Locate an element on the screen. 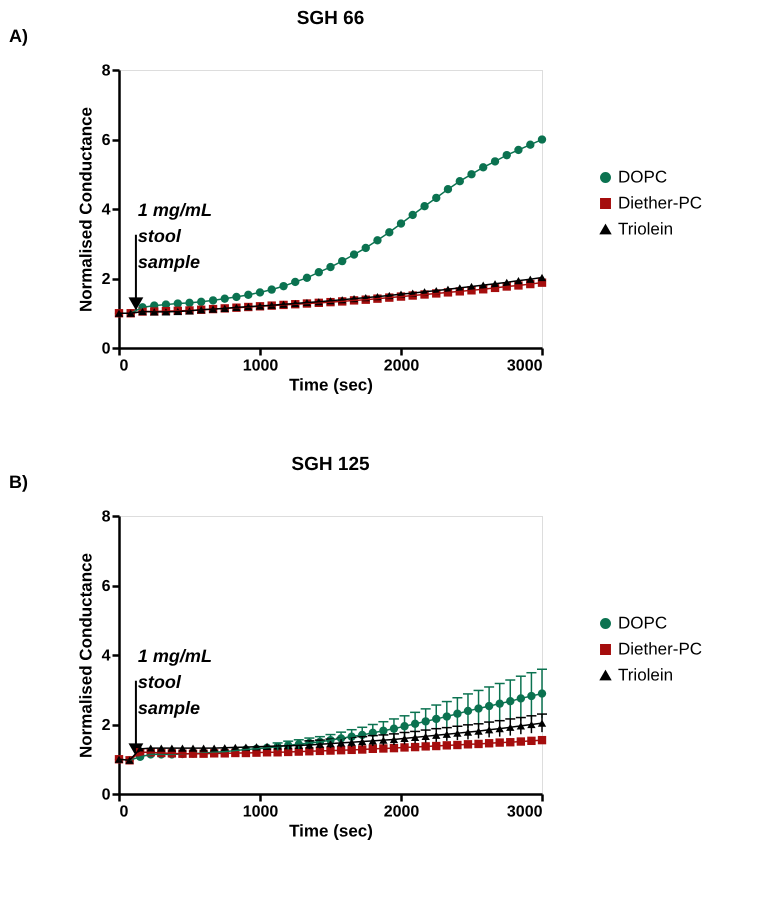 The width and height of the screenshot is (779, 920). chart-title: SGH 125 is located at coordinates (330, 464).